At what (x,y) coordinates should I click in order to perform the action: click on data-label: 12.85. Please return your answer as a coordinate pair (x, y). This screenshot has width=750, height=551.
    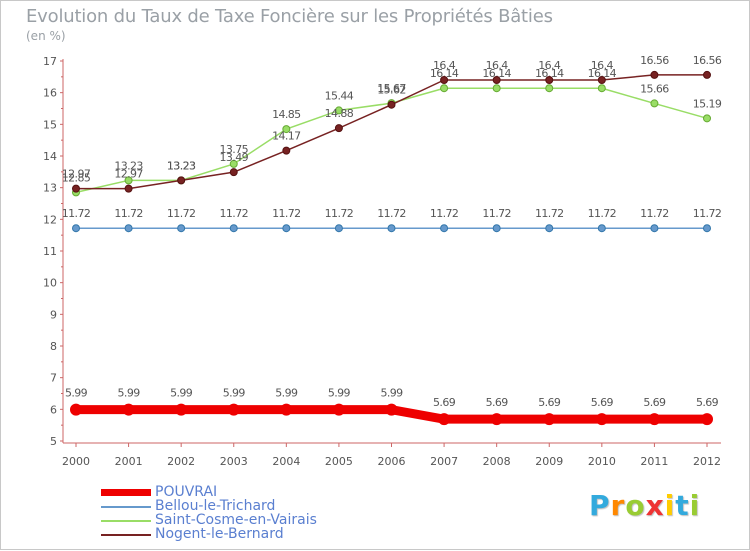
    Looking at the image, I should click on (76, 177).